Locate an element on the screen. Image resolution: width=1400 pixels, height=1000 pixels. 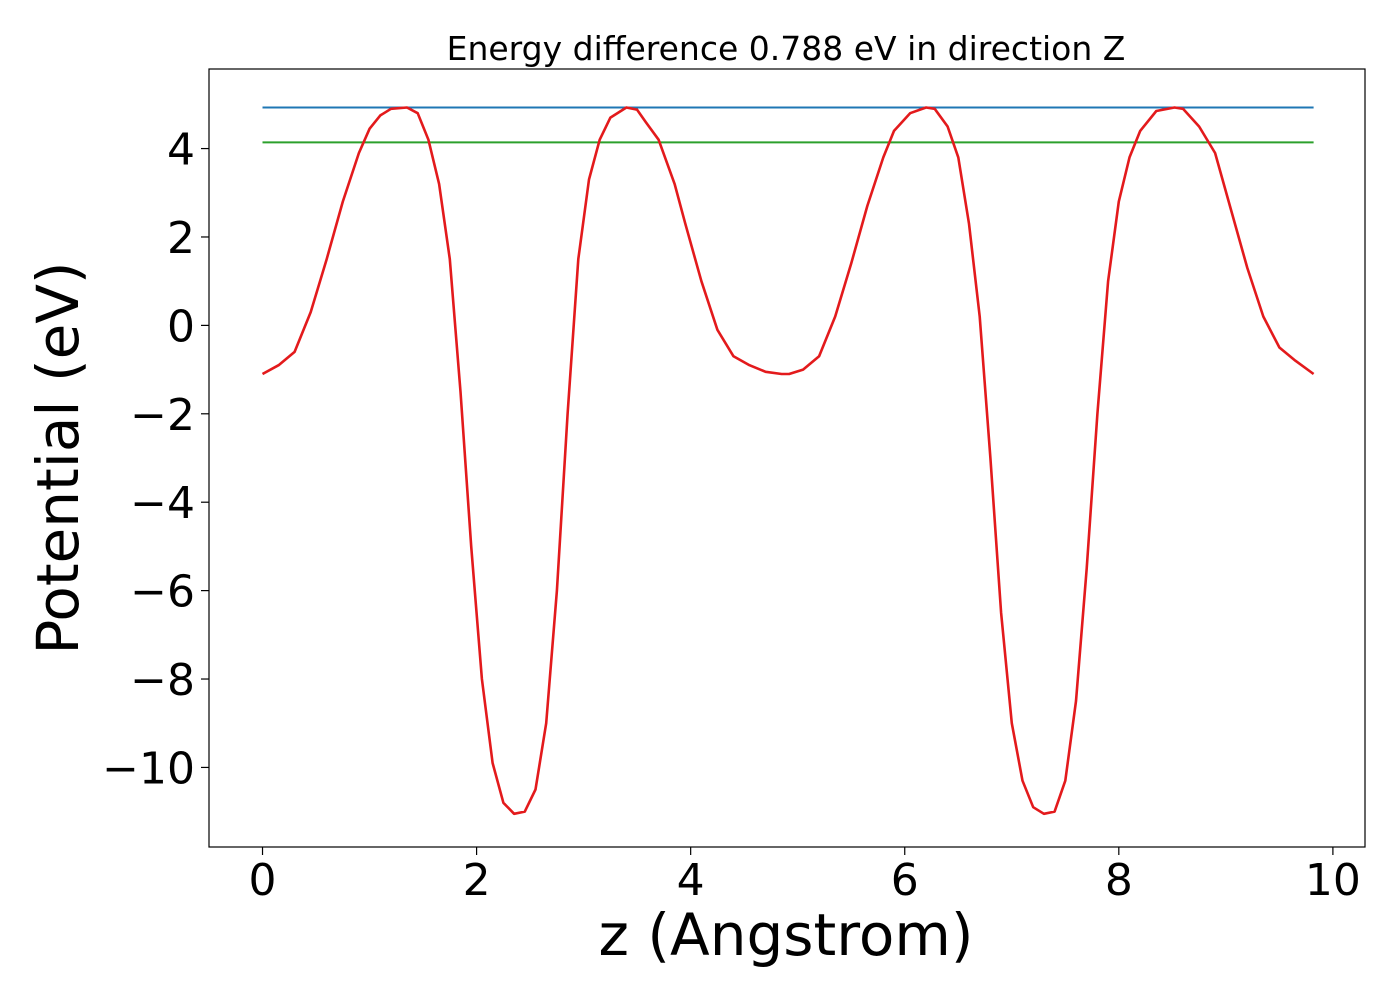
x-tick-label: 8 is located at coordinates (1119, 880).